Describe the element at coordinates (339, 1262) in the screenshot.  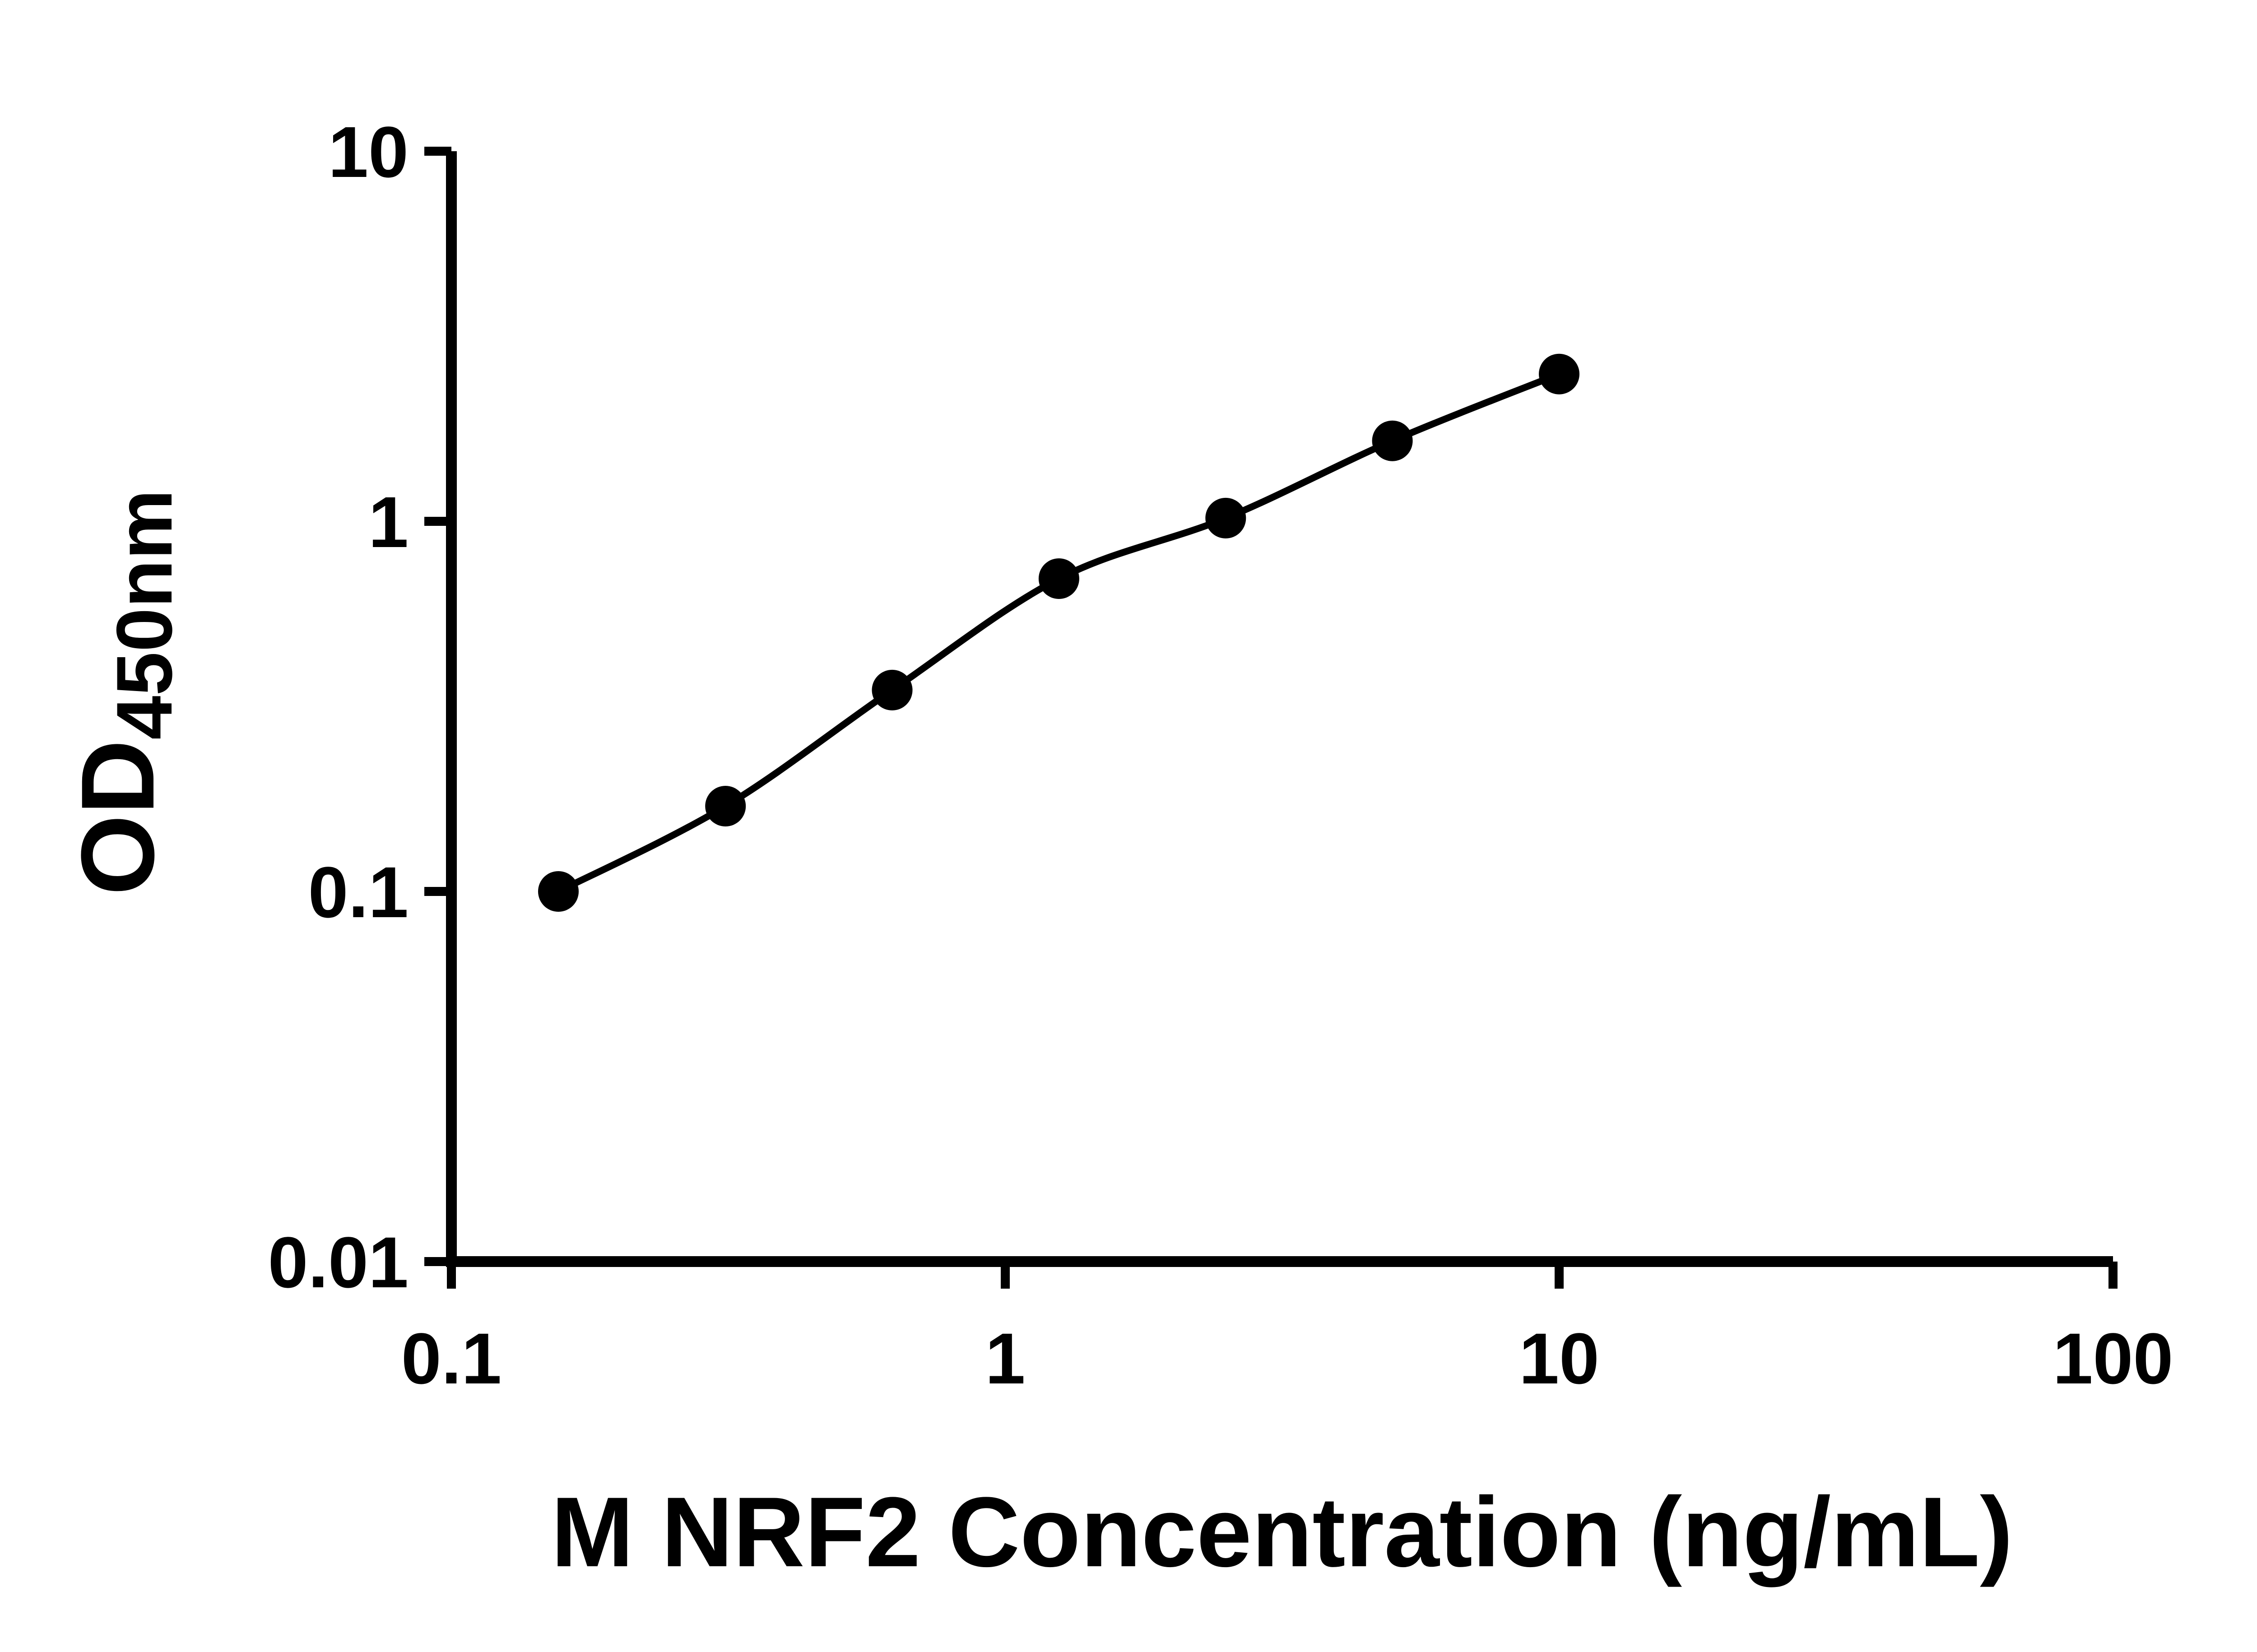
I see `y-tick-label: 0.01` at that location.